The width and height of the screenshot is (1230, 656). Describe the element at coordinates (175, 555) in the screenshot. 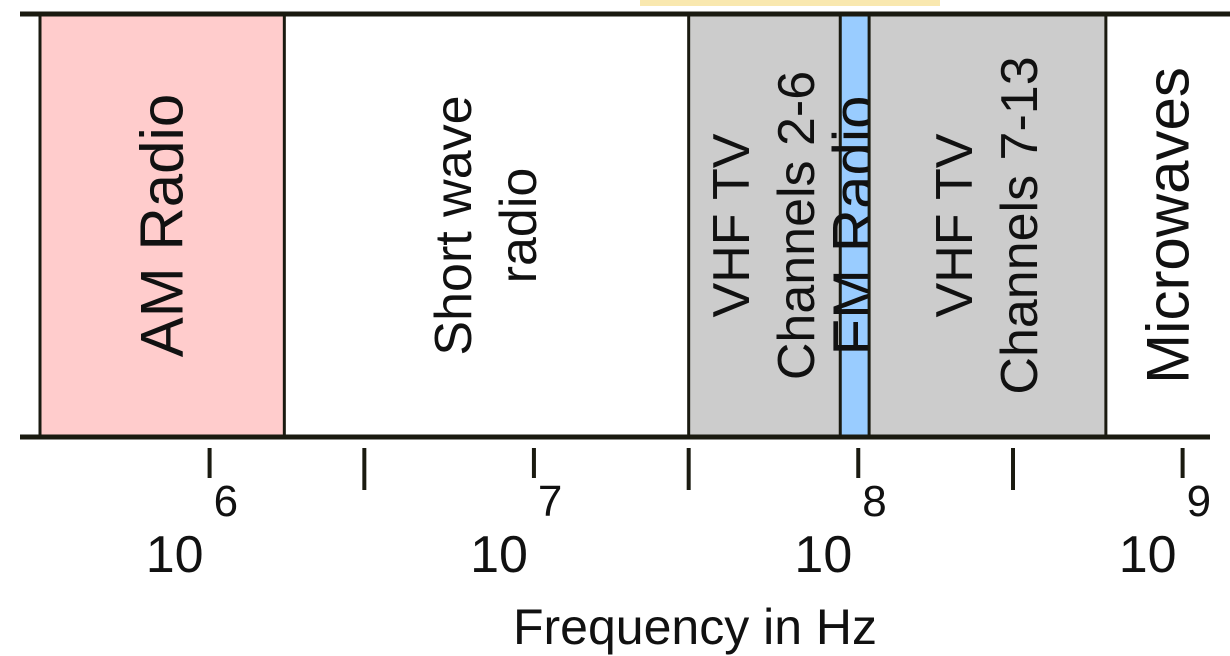

I see `tick-label-base-1e6: 10` at that location.